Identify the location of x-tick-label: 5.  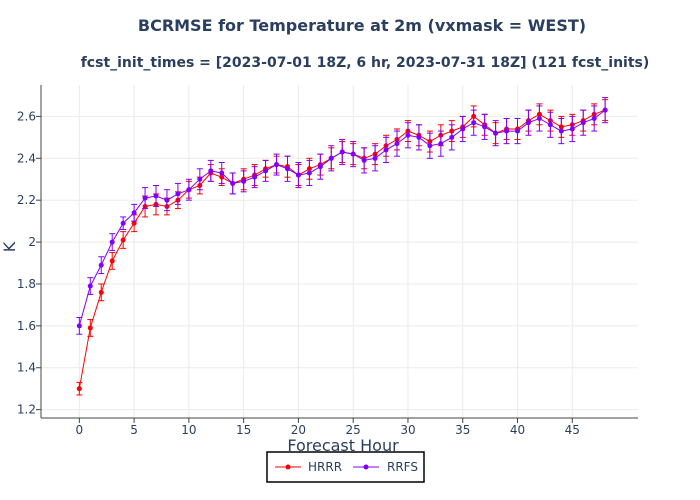
(134, 430).